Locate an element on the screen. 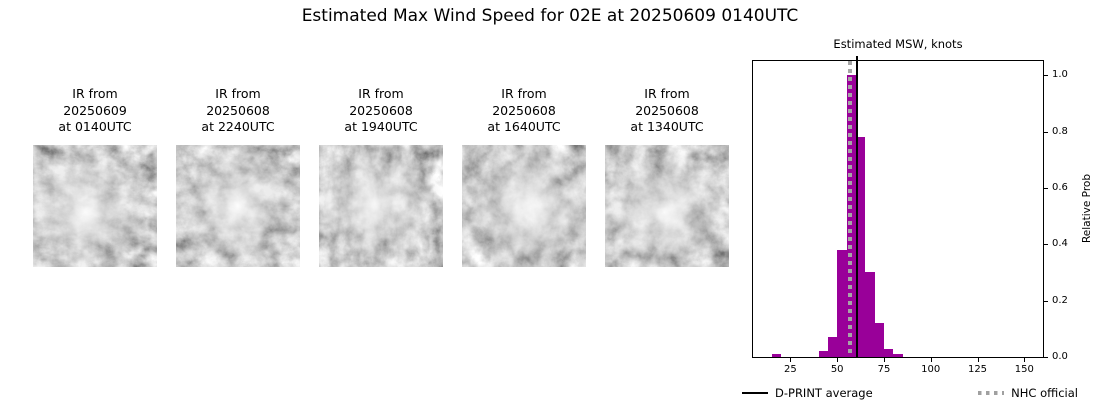 The width and height of the screenshot is (1100, 409). x-tick-label: 100 is located at coordinates (931, 369).